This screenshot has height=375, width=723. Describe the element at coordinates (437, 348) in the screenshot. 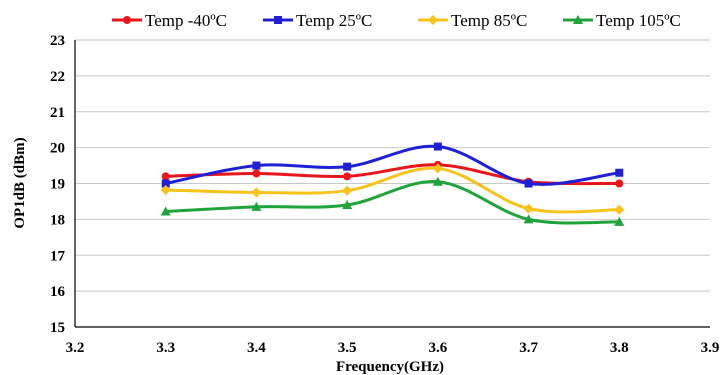

I see `x-tick-label: 3.6` at that location.